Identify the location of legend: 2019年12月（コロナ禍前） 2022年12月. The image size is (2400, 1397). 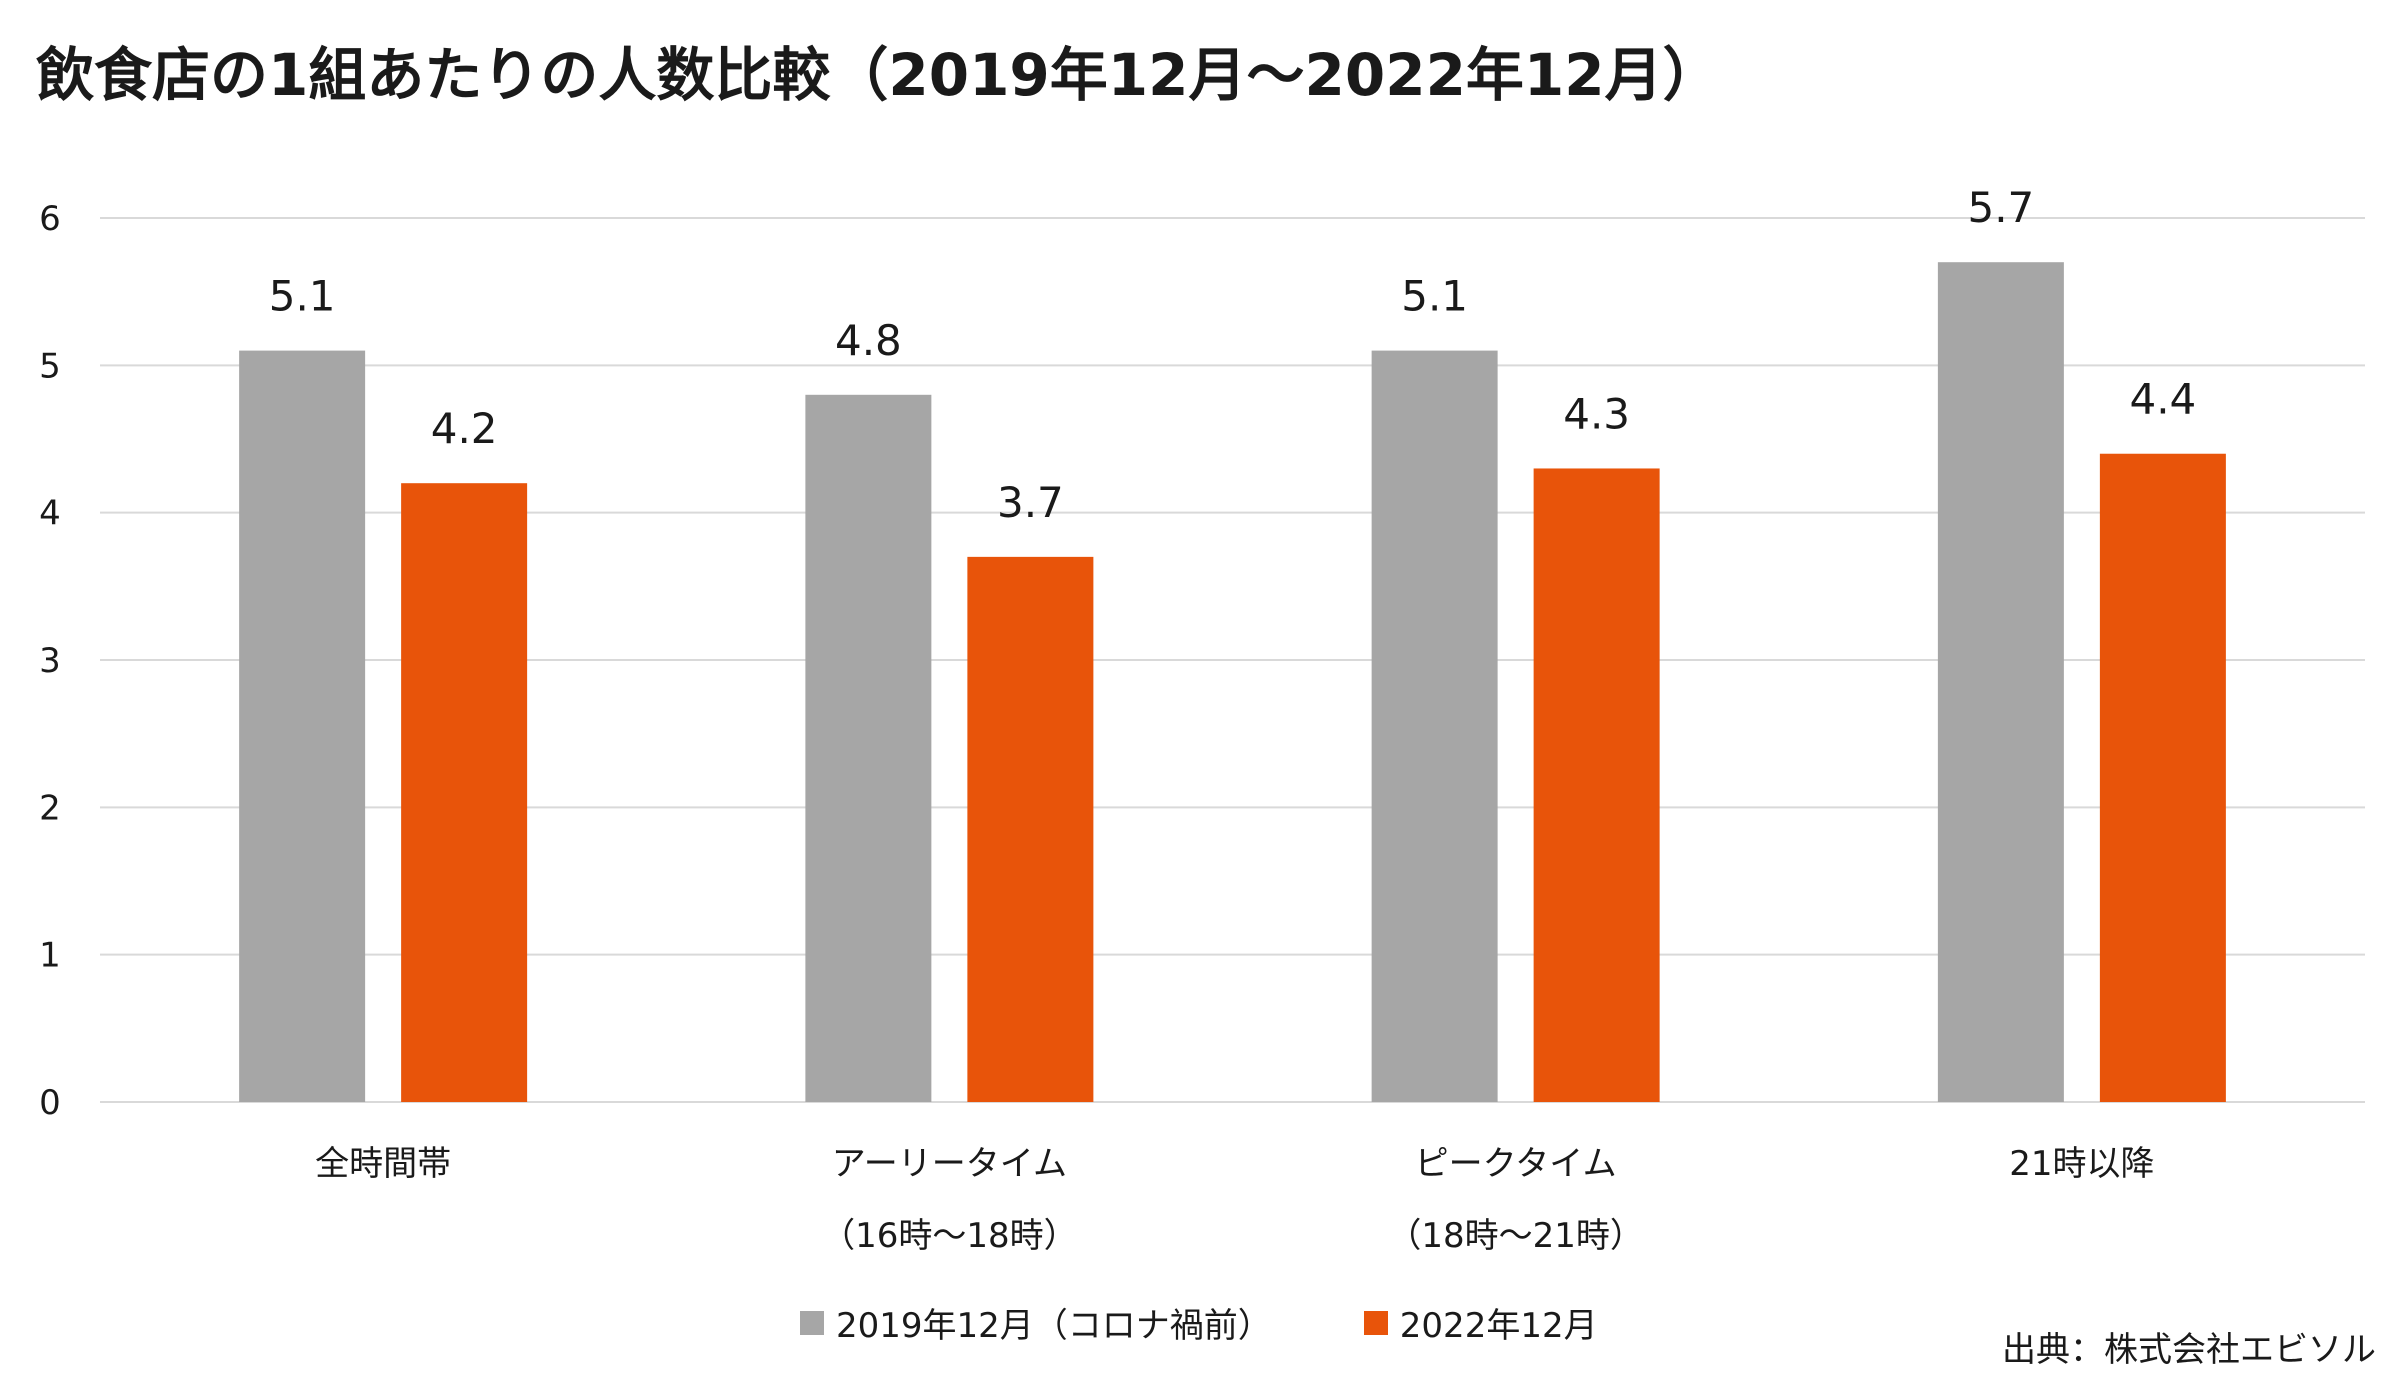
(1245, 1322).